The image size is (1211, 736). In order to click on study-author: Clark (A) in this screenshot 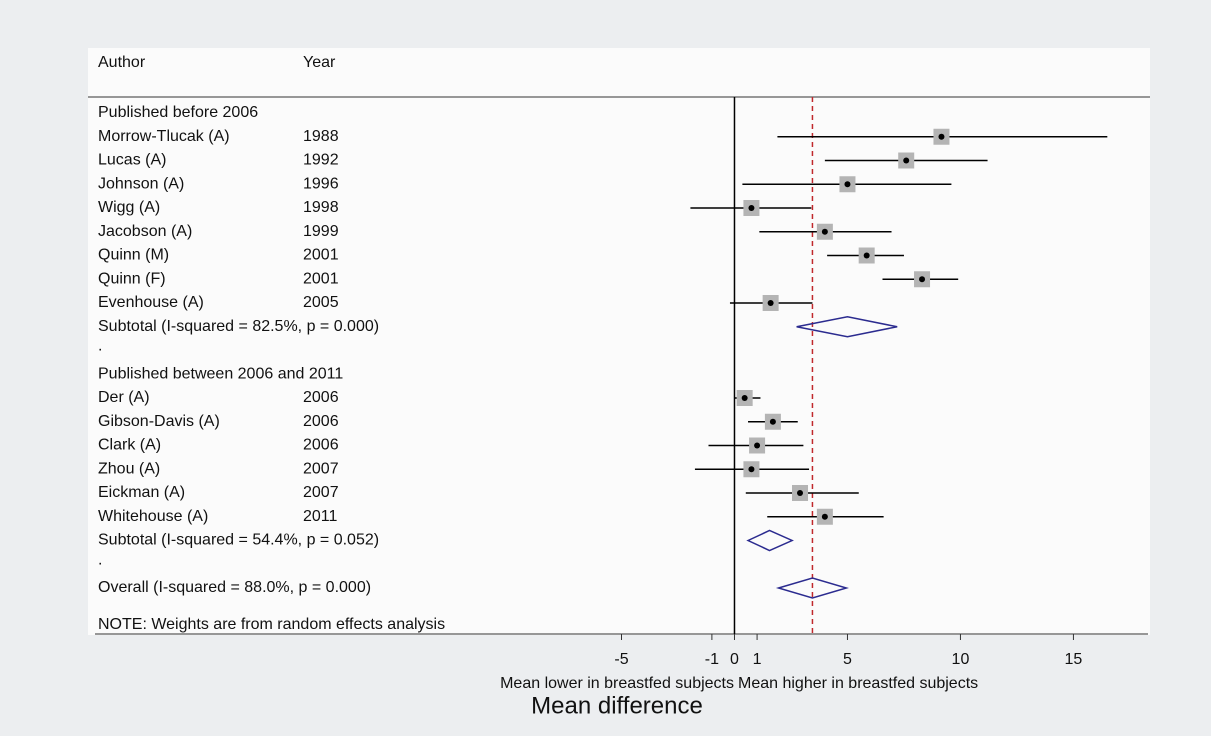, I will do `click(129, 445)`.